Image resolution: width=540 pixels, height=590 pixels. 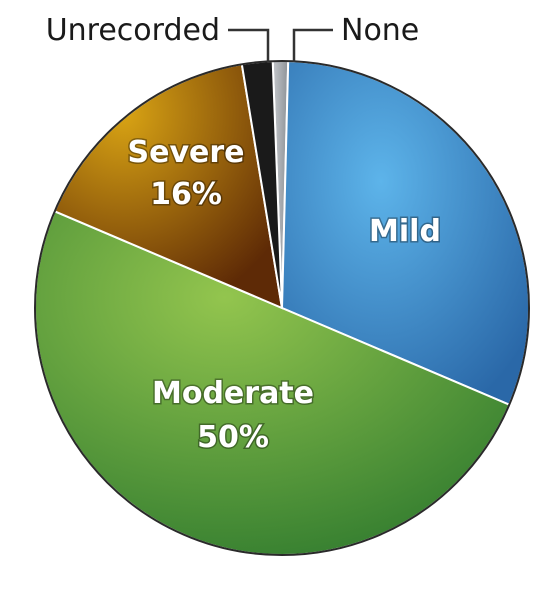 I want to click on unrecorded-leader-line, so click(x=249, y=45).